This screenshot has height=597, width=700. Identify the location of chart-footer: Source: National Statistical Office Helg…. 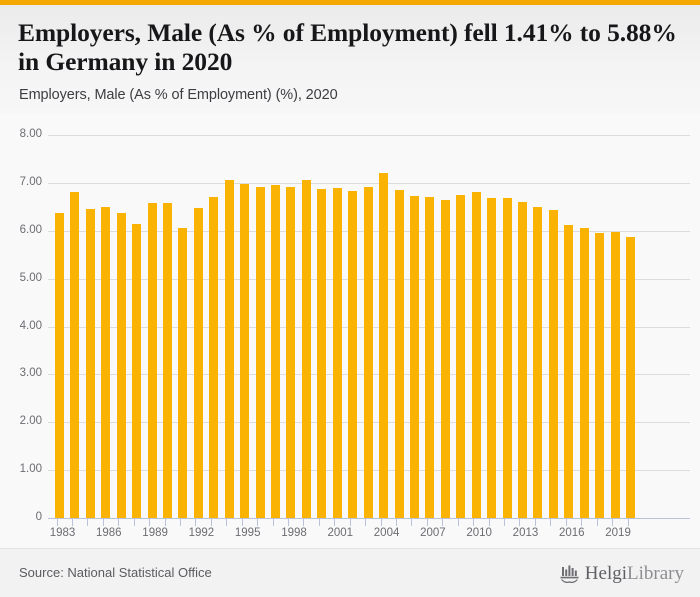
(350, 572).